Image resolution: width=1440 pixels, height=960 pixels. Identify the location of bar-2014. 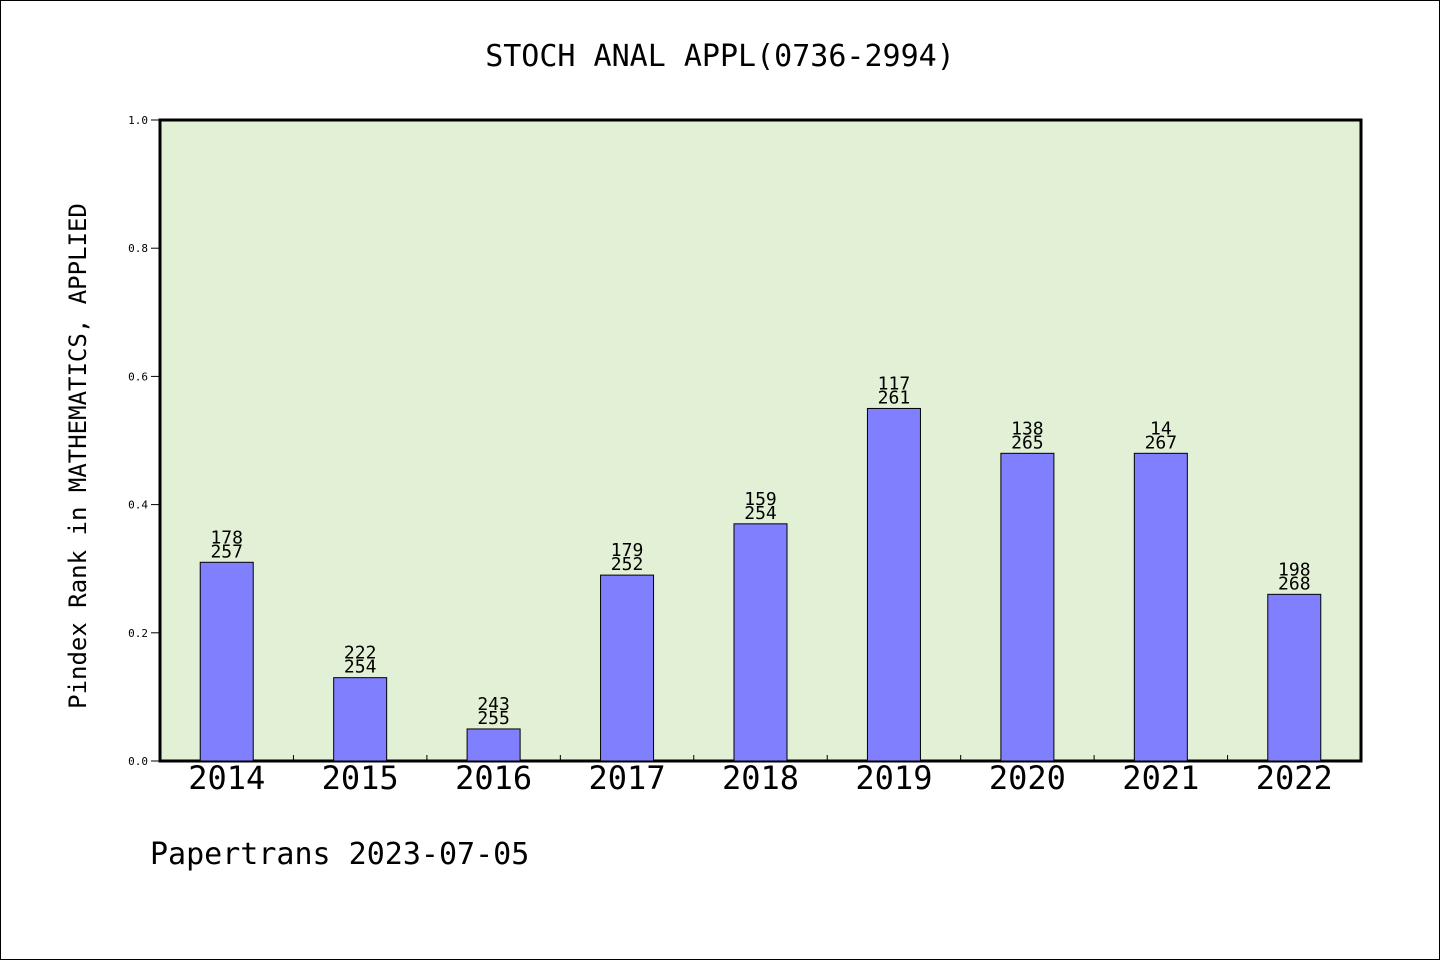
(226, 661).